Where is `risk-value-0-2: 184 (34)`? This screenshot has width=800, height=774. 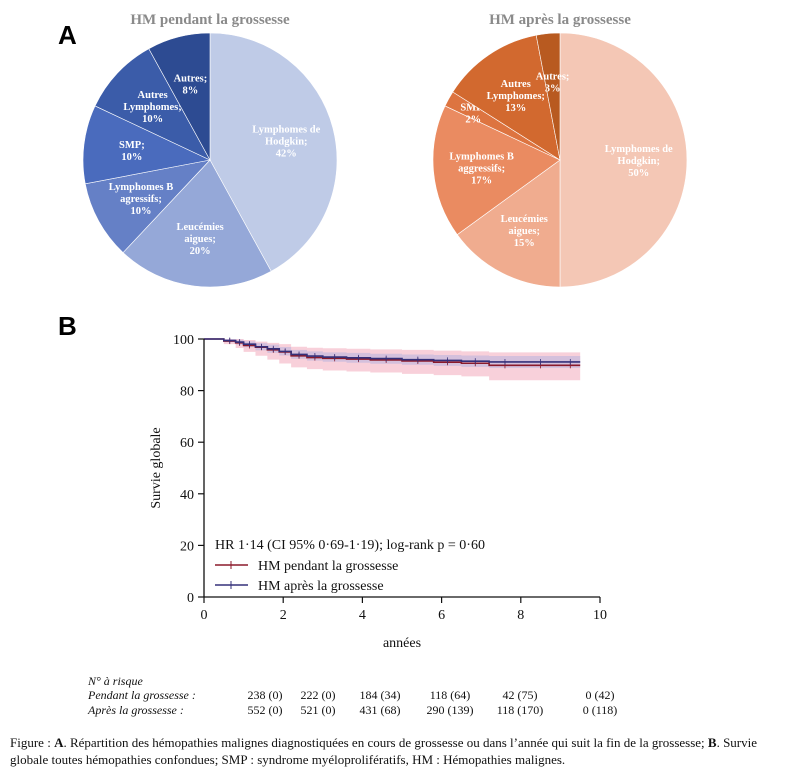
risk-value-0-2: 184 (34) is located at coordinates (380, 695).